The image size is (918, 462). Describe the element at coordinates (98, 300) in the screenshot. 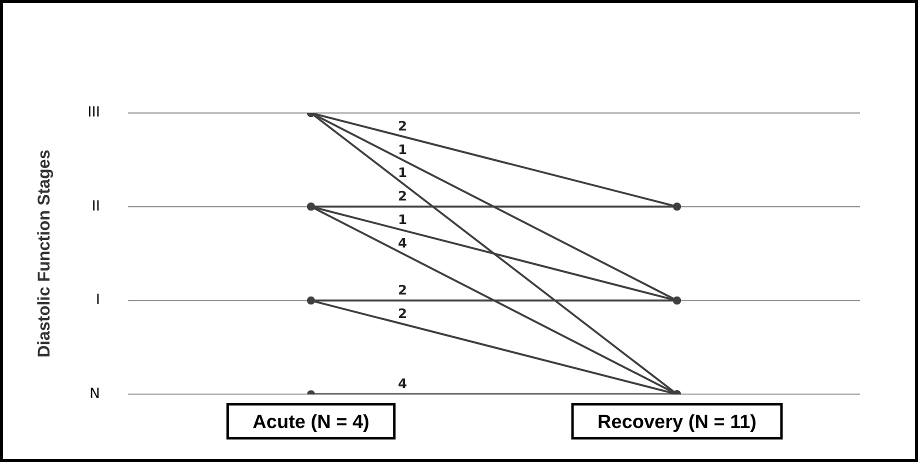

I see `ref-line-label: I` at that location.